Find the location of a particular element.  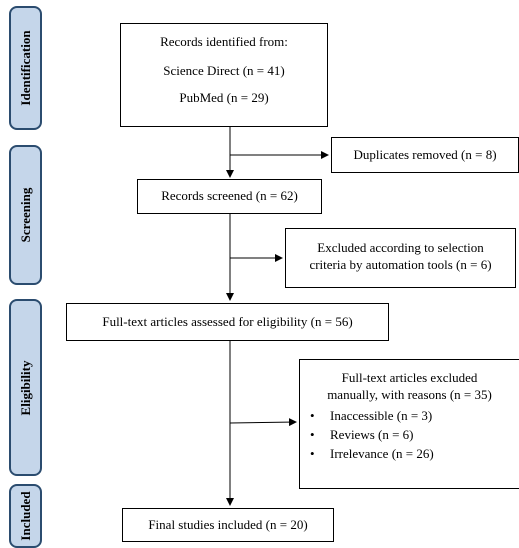

identified-science-direct: Science Direct (n = 41) is located at coordinates (224, 70).